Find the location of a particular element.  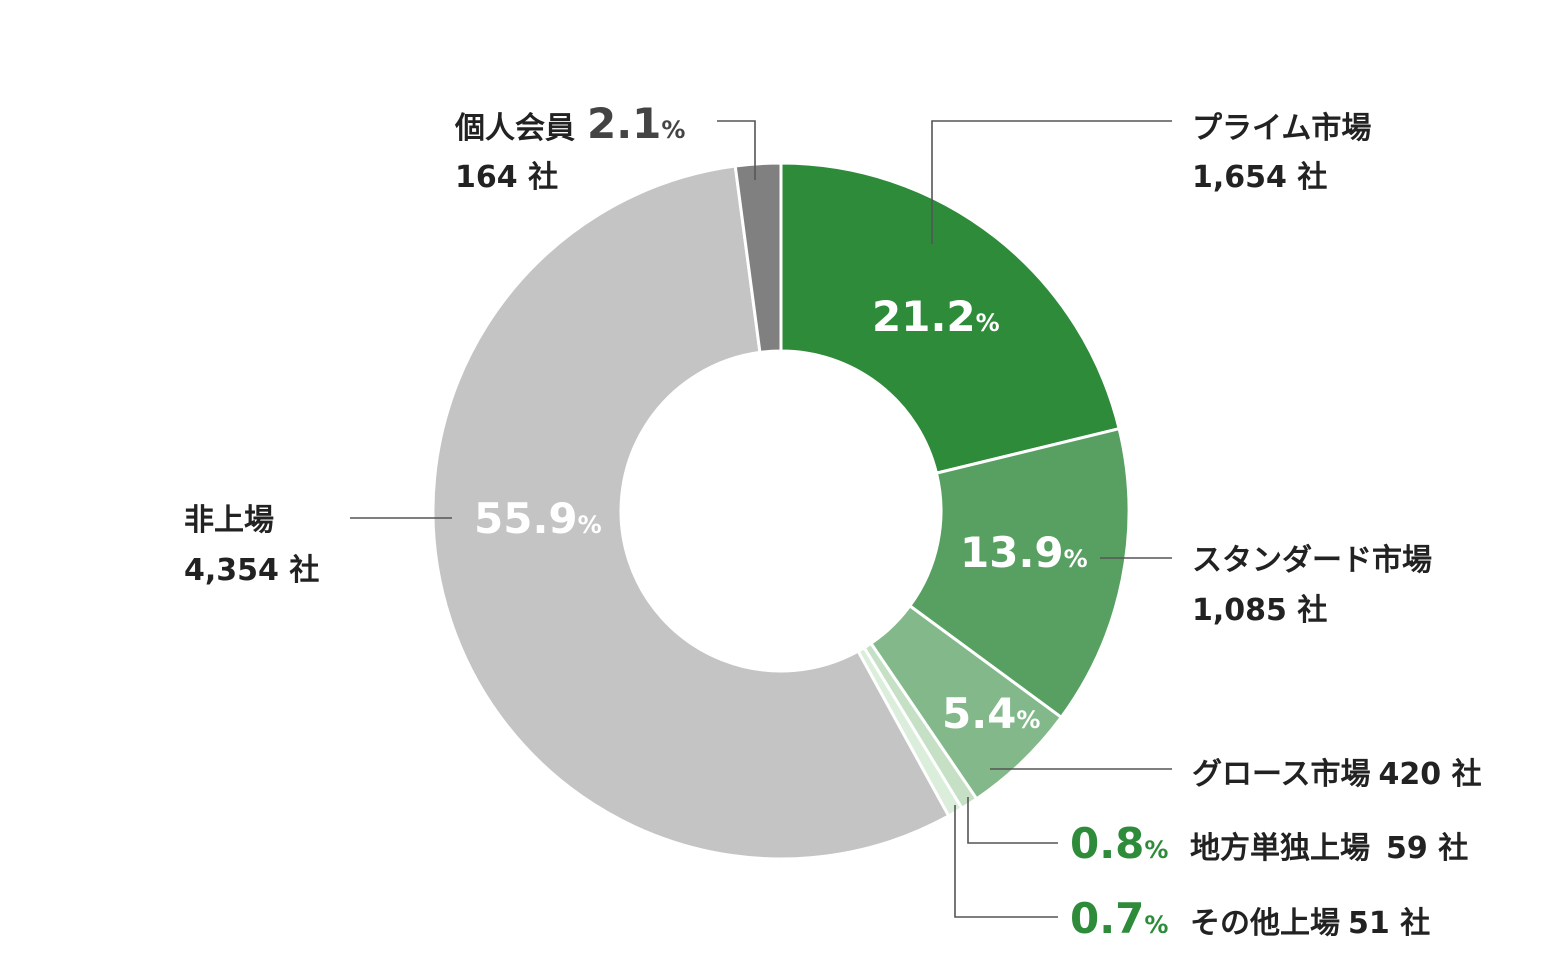

label-standard-name: スタンダード市場 is located at coordinates (1312, 560).